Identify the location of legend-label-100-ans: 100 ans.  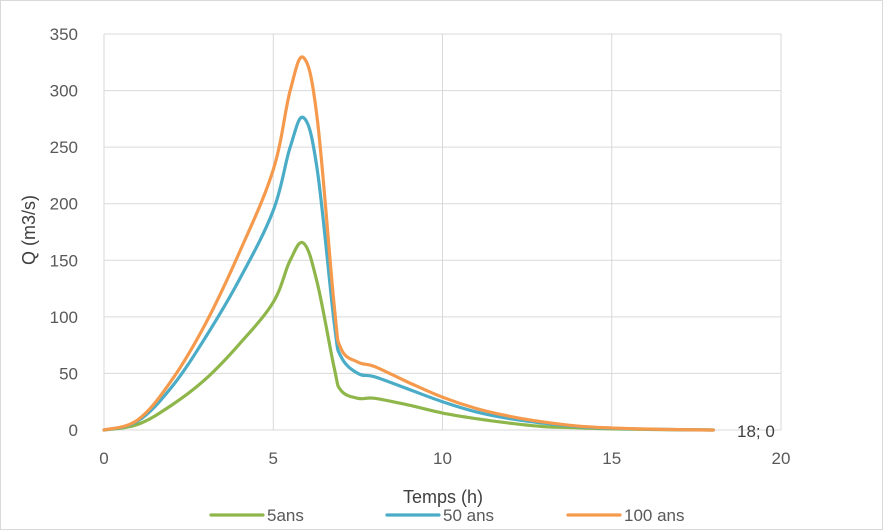
(654, 515).